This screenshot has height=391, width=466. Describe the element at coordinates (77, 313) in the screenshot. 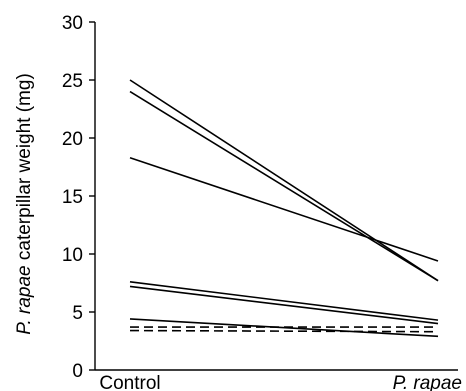

I see `y-tick-label-5: 5` at that location.